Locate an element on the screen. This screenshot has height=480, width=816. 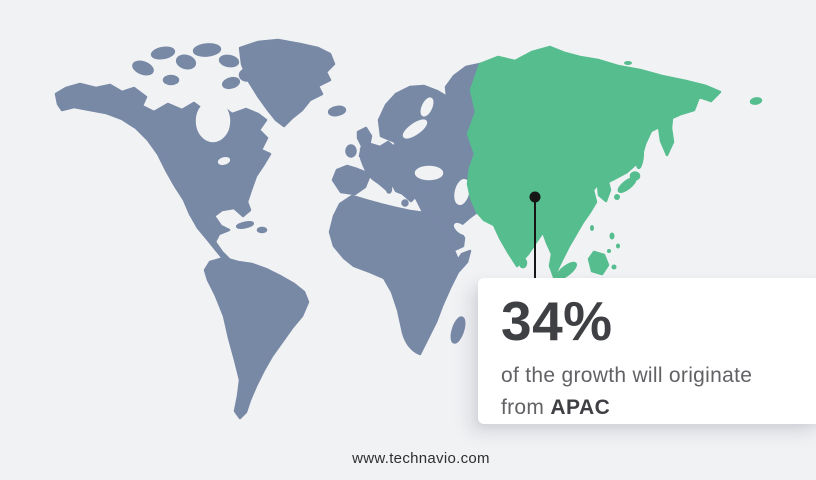
website-url: www.technavio.com is located at coordinates (421, 458).